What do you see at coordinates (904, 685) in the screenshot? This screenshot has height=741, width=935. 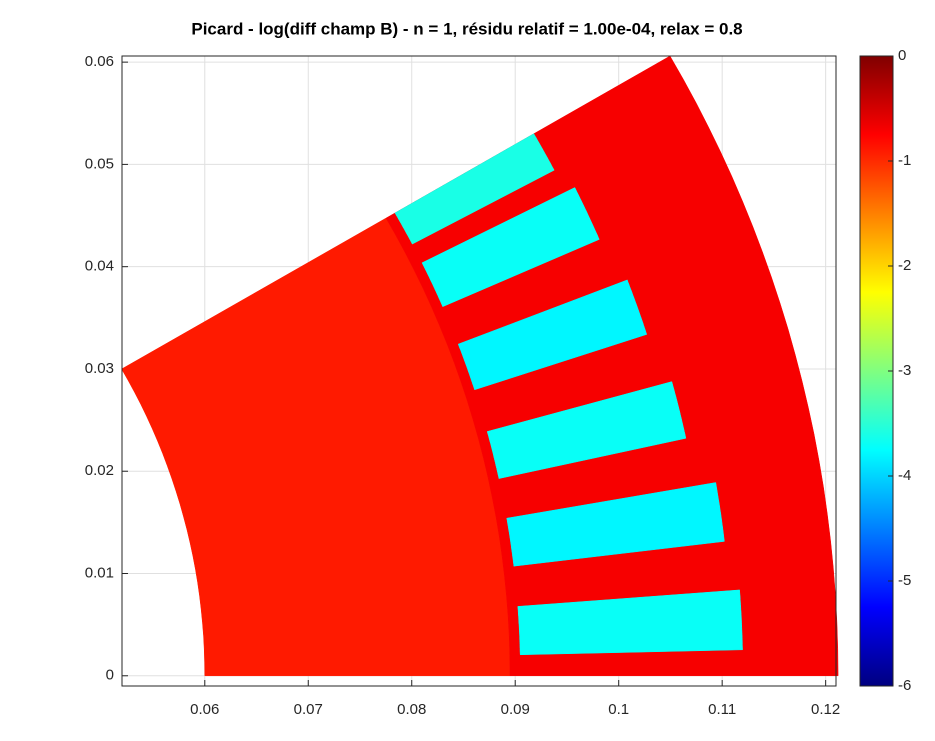 I see `colorbar-tick-label: -6` at bounding box center [904, 685].